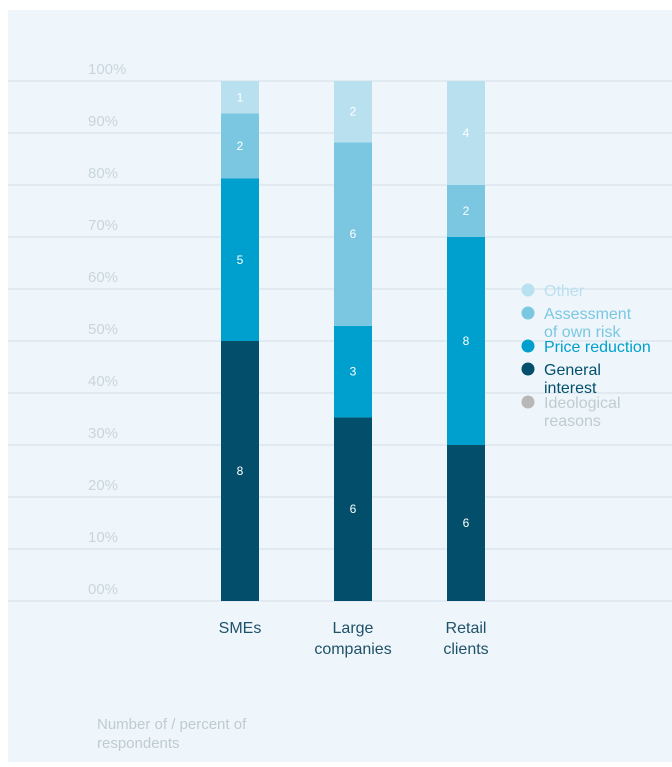 Image resolution: width=672 pixels, height=767 pixels. I want to click on segment-value-label: 1, so click(240, 97).